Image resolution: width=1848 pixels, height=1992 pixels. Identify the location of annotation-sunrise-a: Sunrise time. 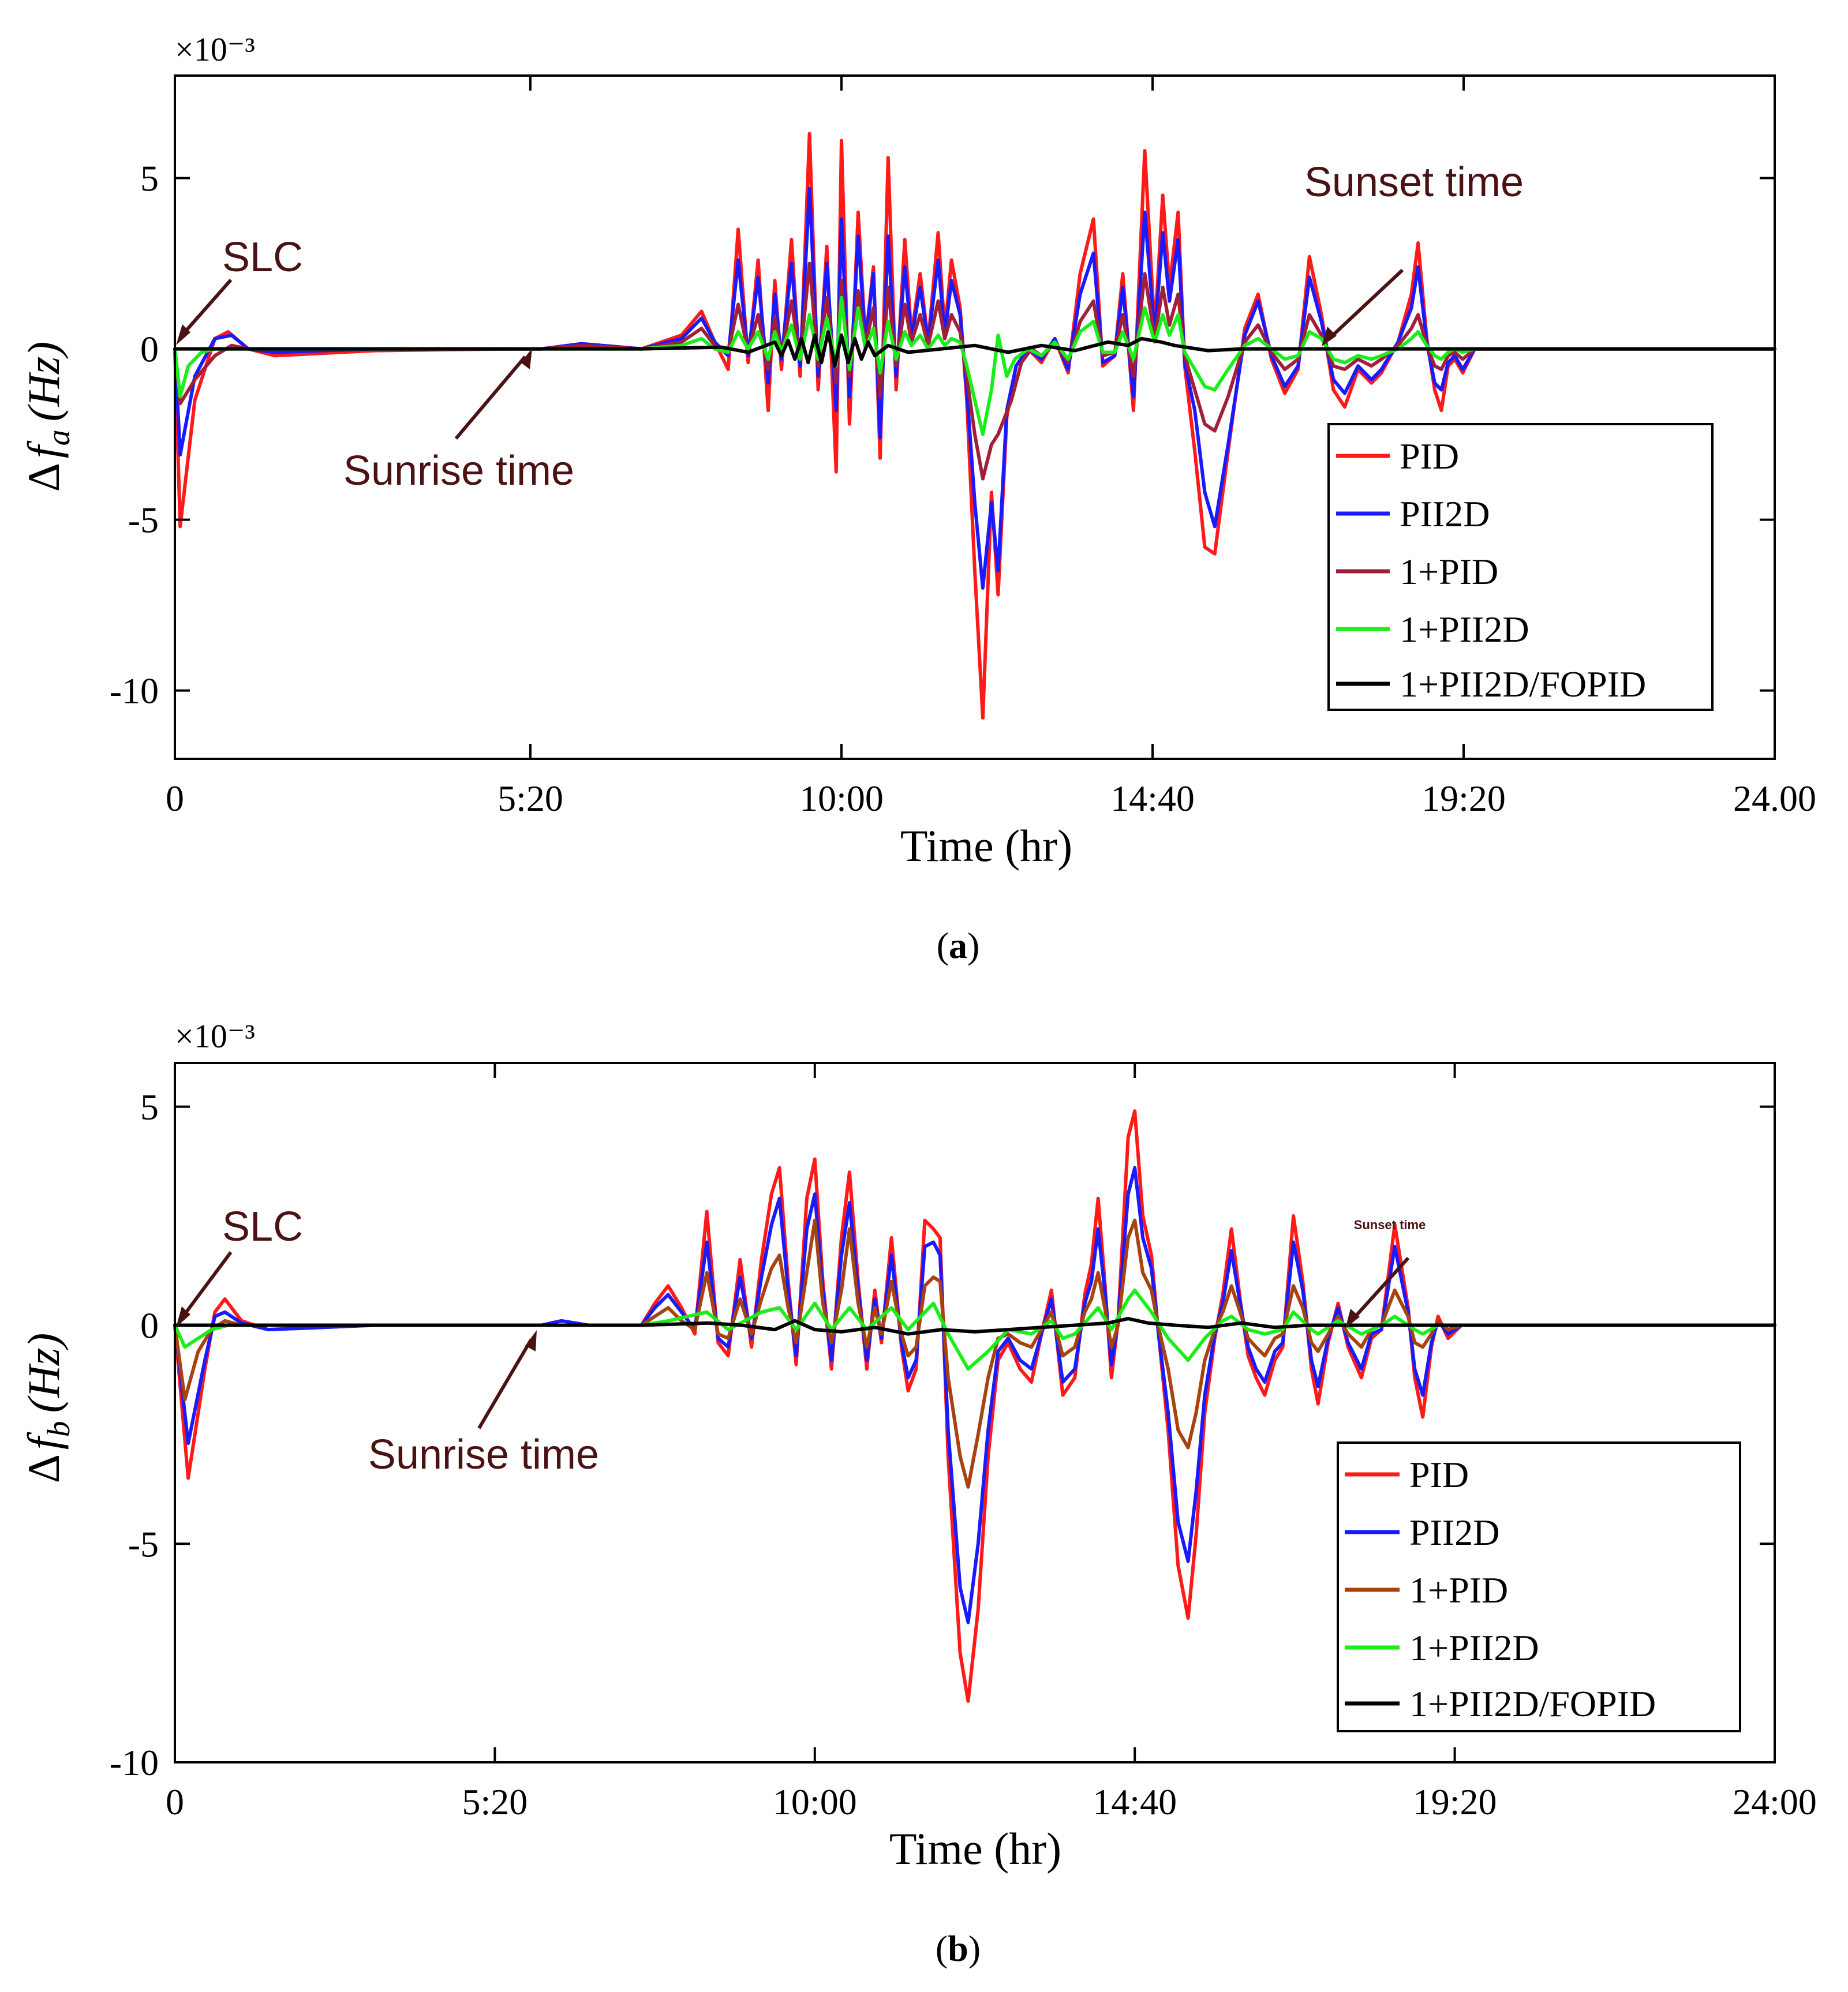
(458, 421).